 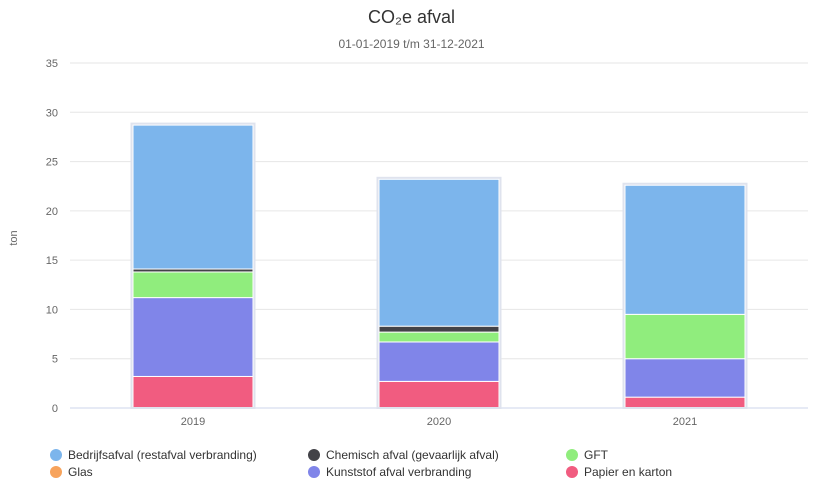 I want to click on bar-stack-2021, so click(x=685, y=295).